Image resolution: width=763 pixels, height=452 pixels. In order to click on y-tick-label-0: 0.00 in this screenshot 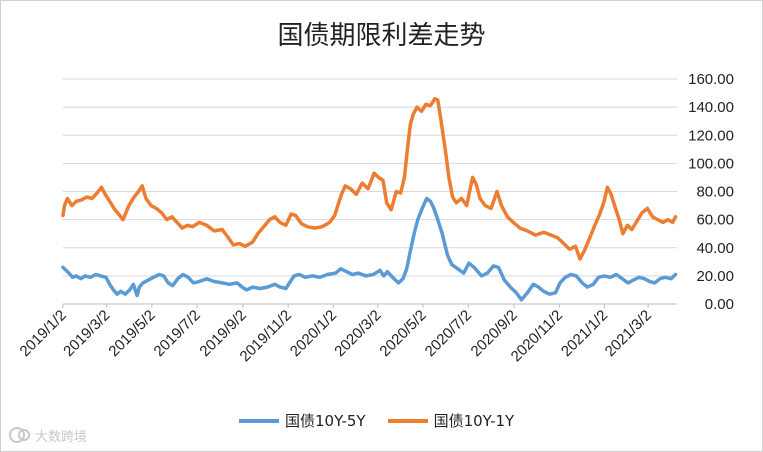, I will do `click(719, 304)`.